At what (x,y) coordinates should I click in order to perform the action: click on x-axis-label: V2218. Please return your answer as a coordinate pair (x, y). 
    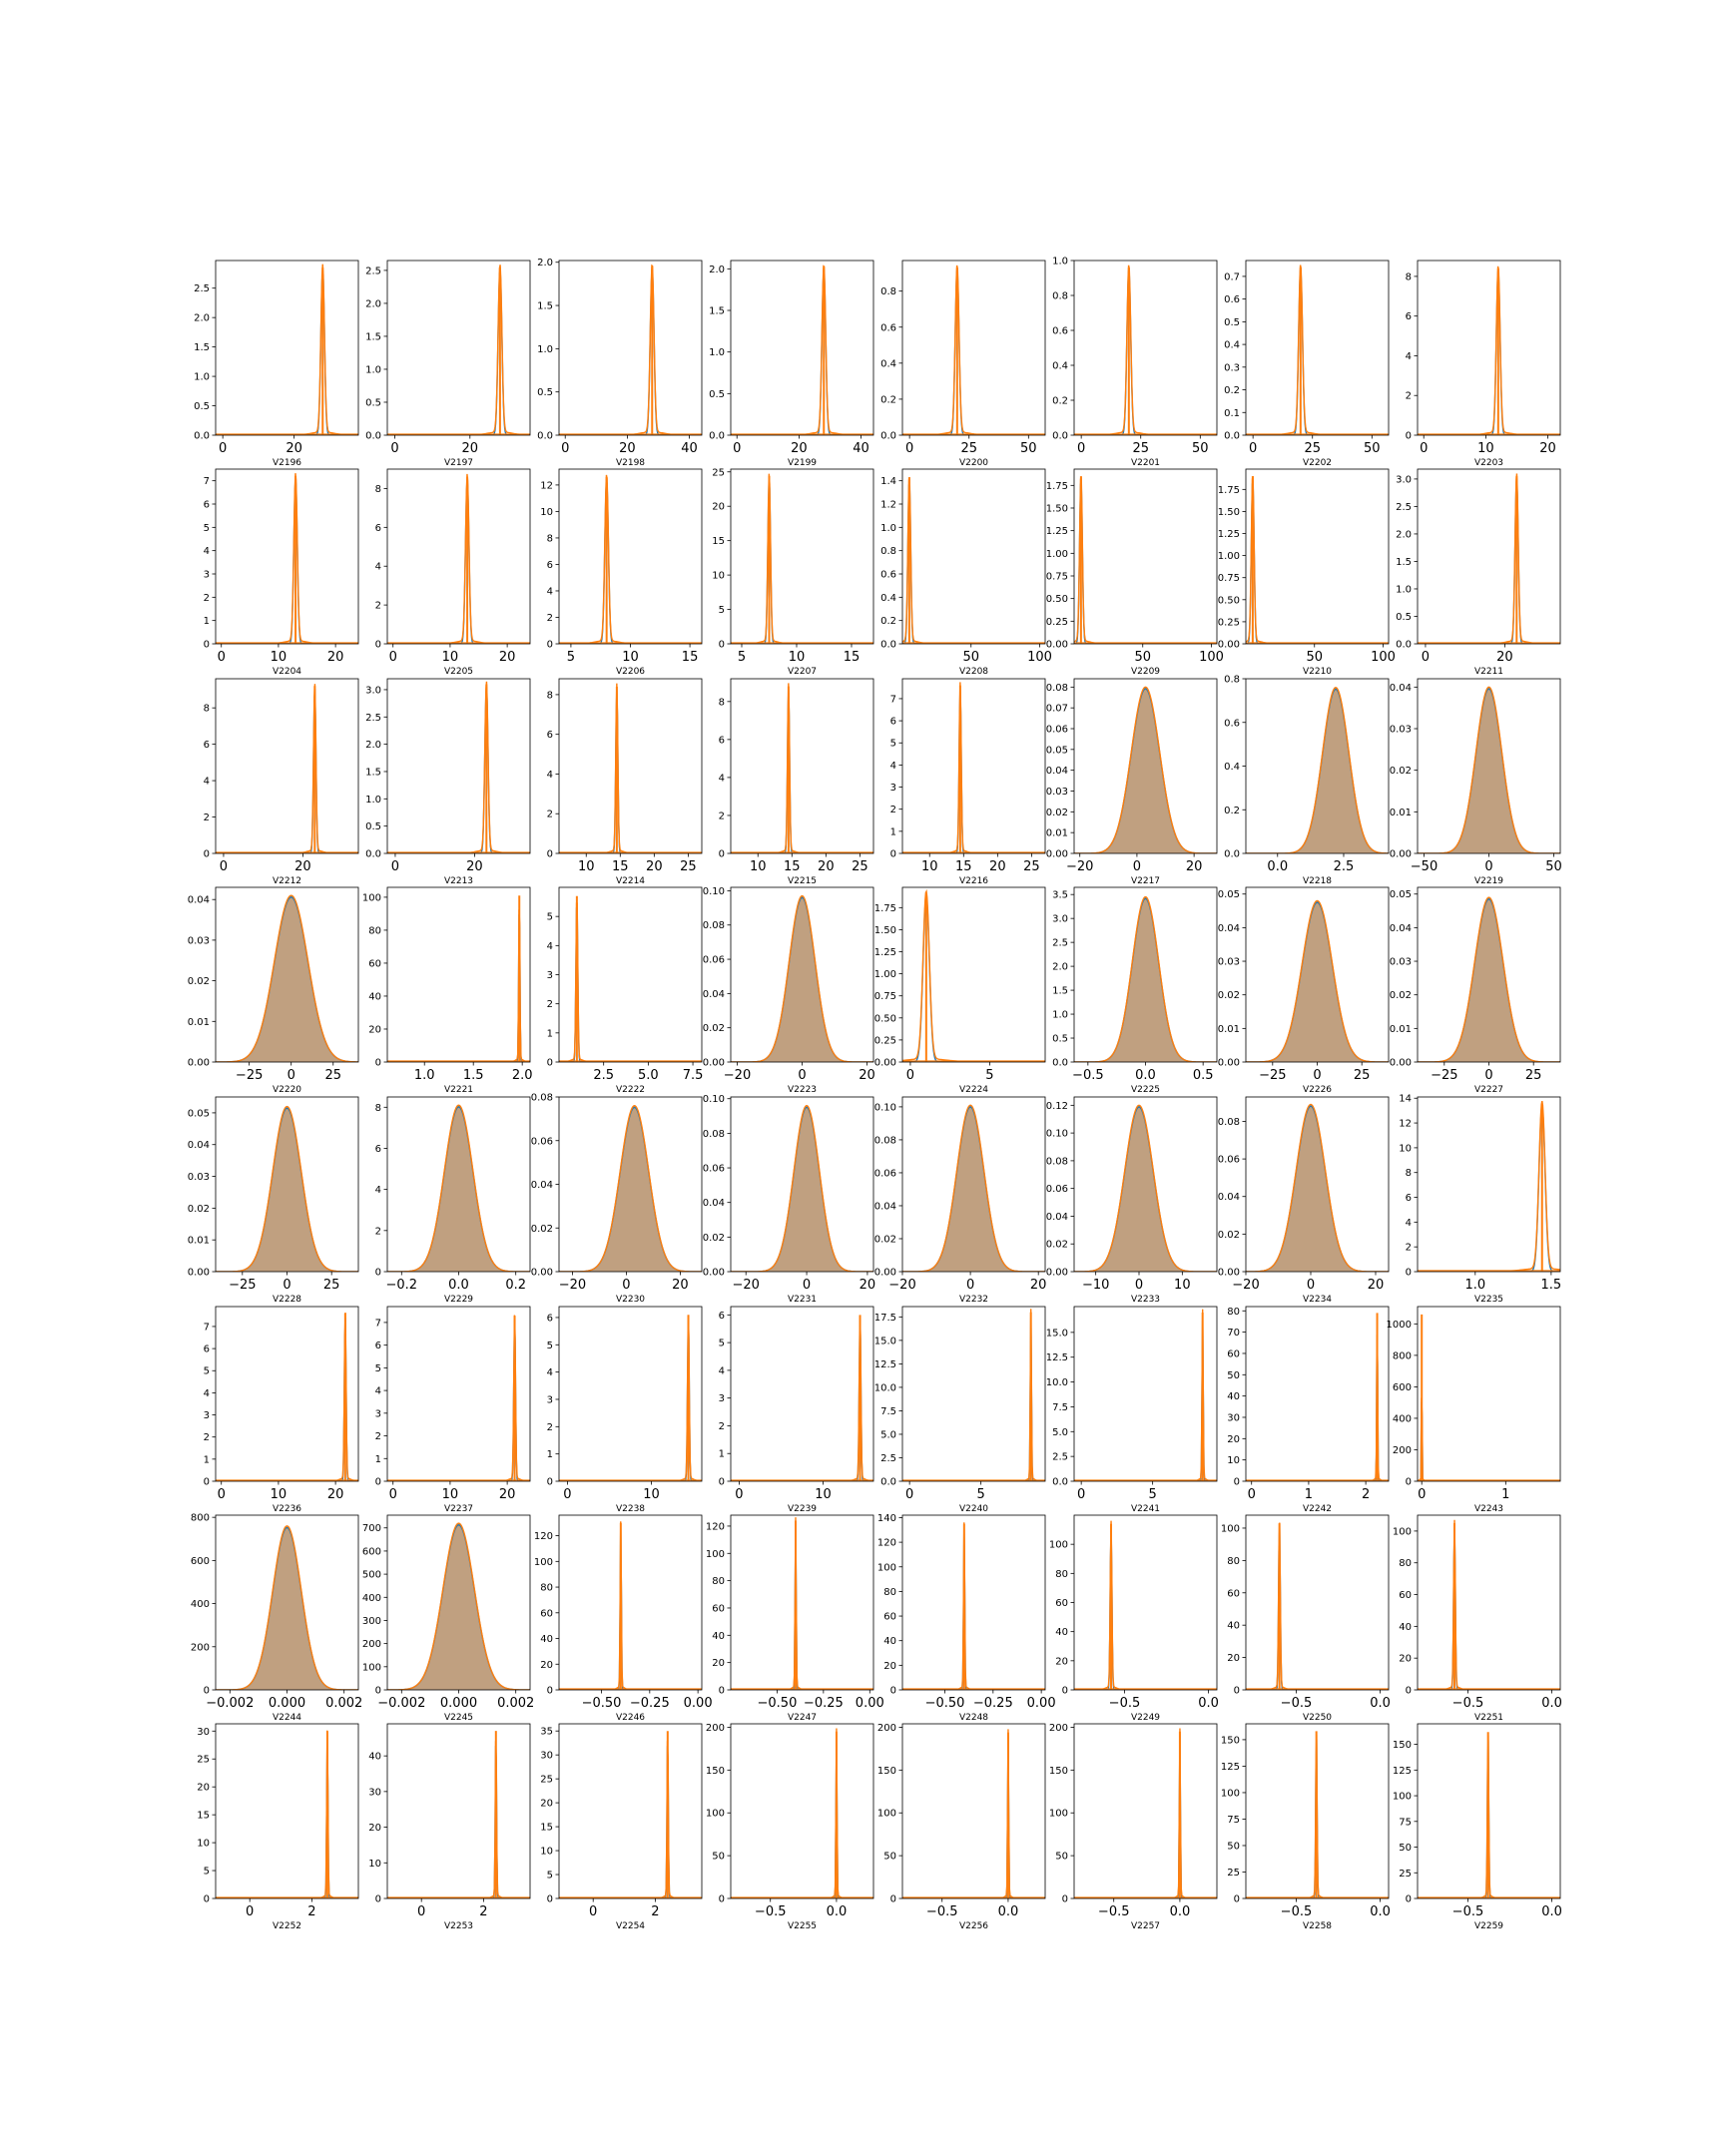
    Looking at the image, I should click on (1317, 881).